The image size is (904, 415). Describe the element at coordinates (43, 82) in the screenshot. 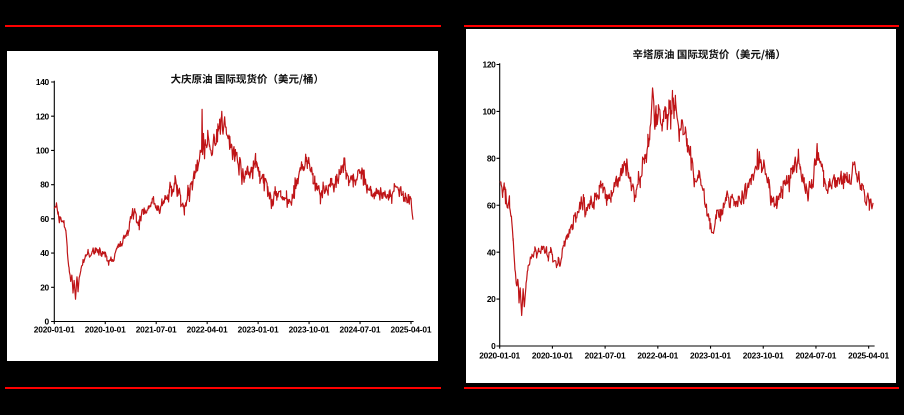

I see `svg-text: 140` at that location.